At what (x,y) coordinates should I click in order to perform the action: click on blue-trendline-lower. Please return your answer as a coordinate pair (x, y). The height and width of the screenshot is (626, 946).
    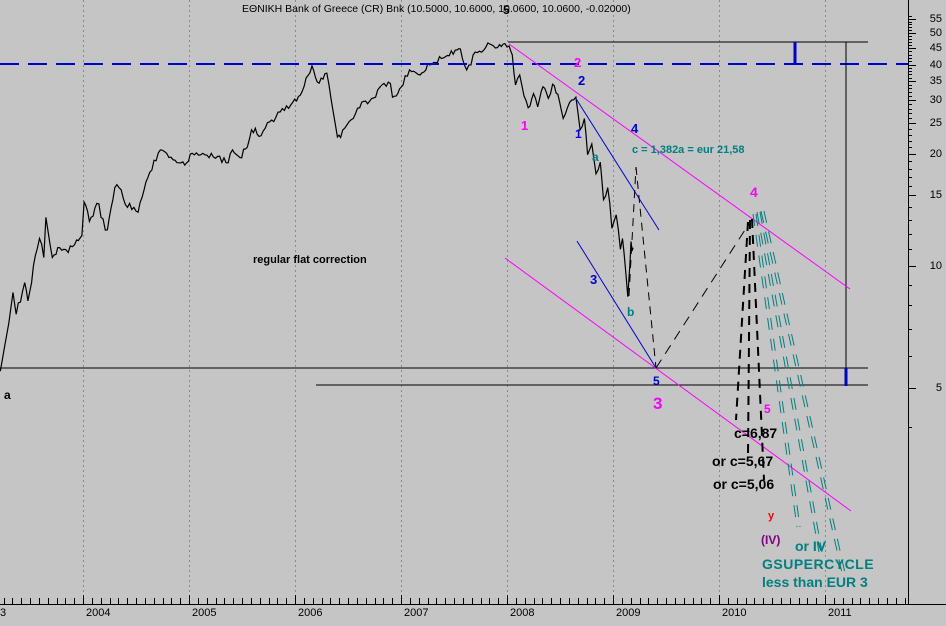
    Looking at the image, I should click on (616, 304).